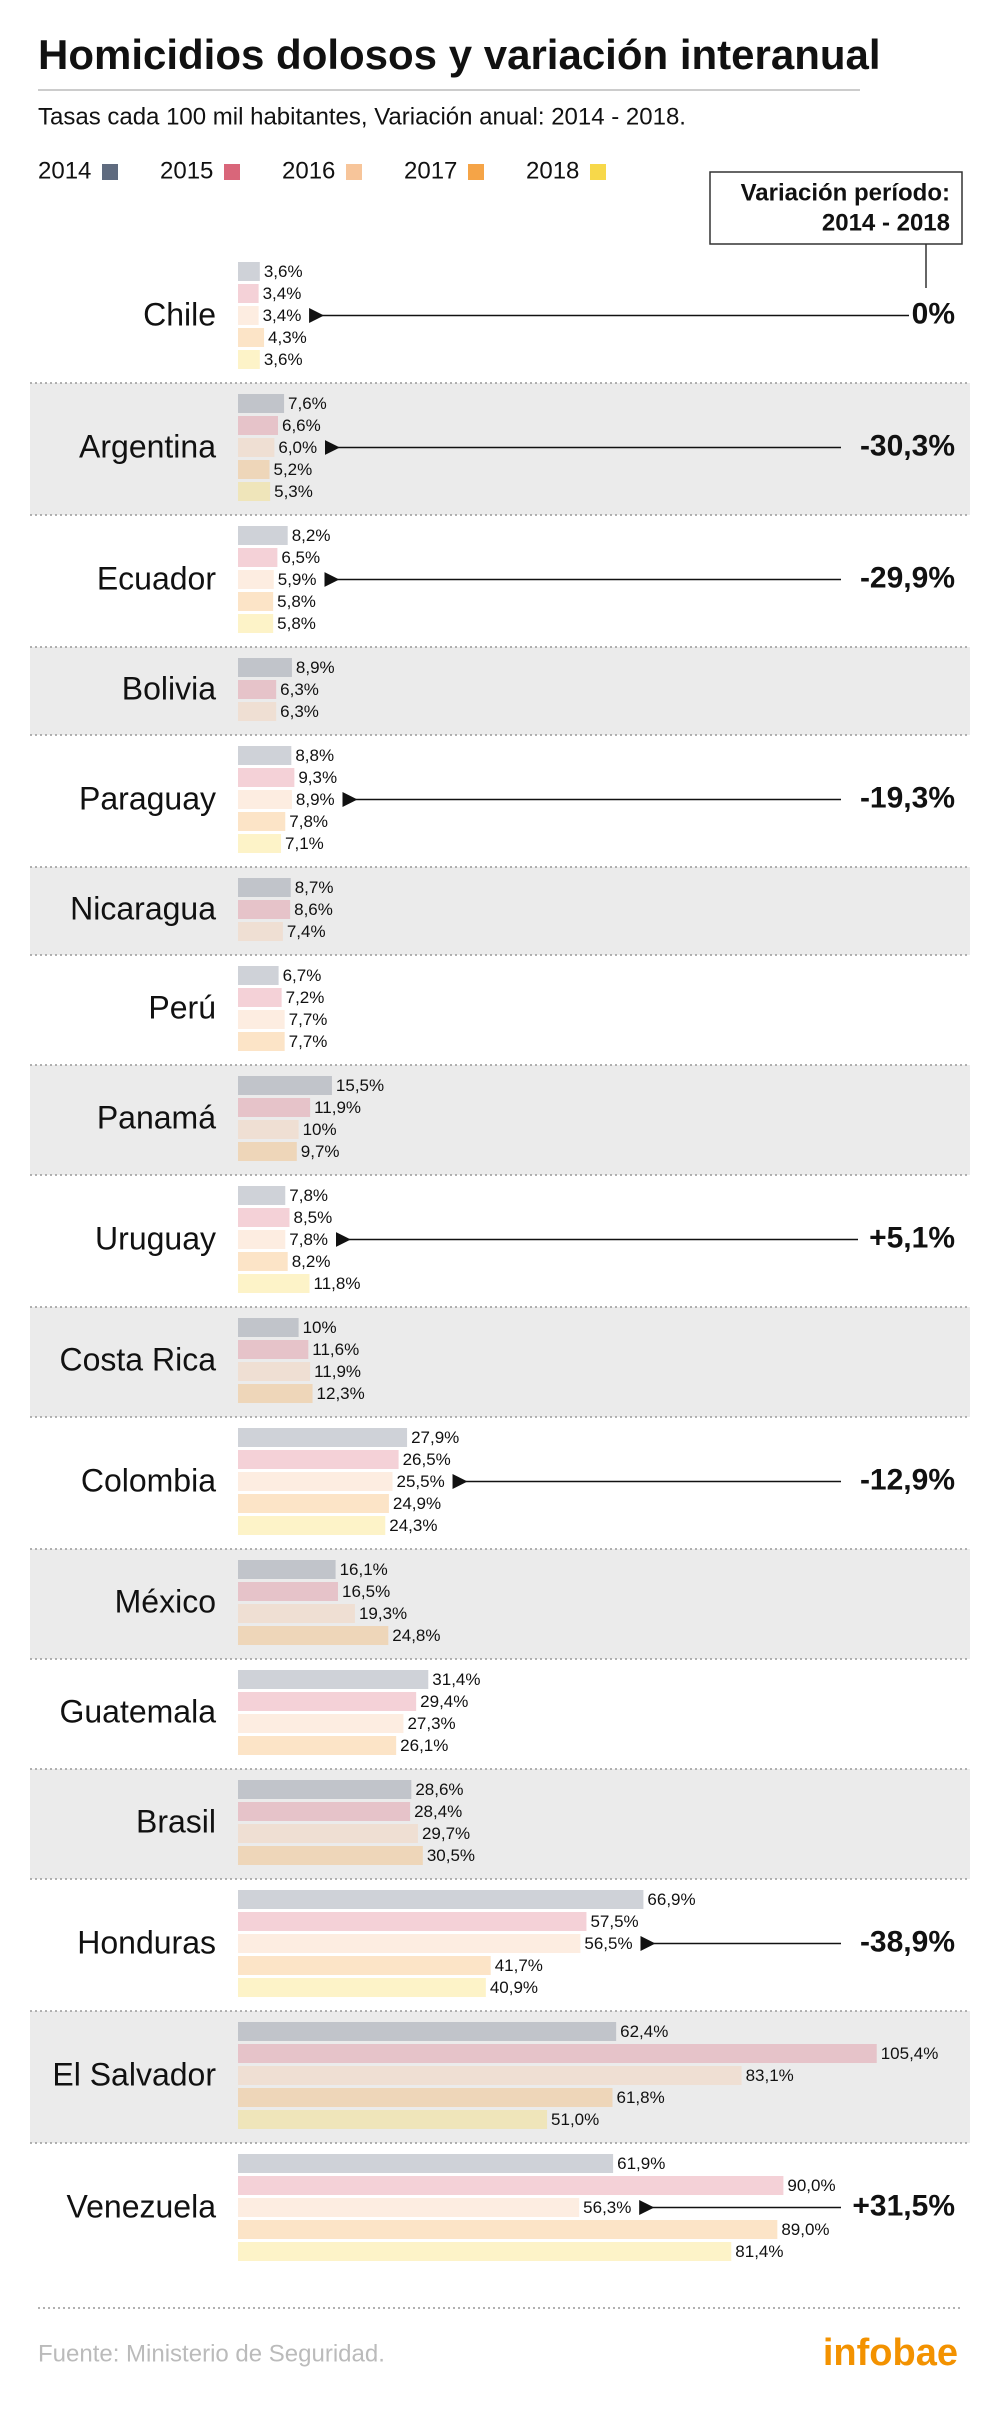 This screenshot has height=2413, width=1000. Describe the element at coordinates (138, 1359) in the screenshot. I see `category-label: Costa Rica` at that location.